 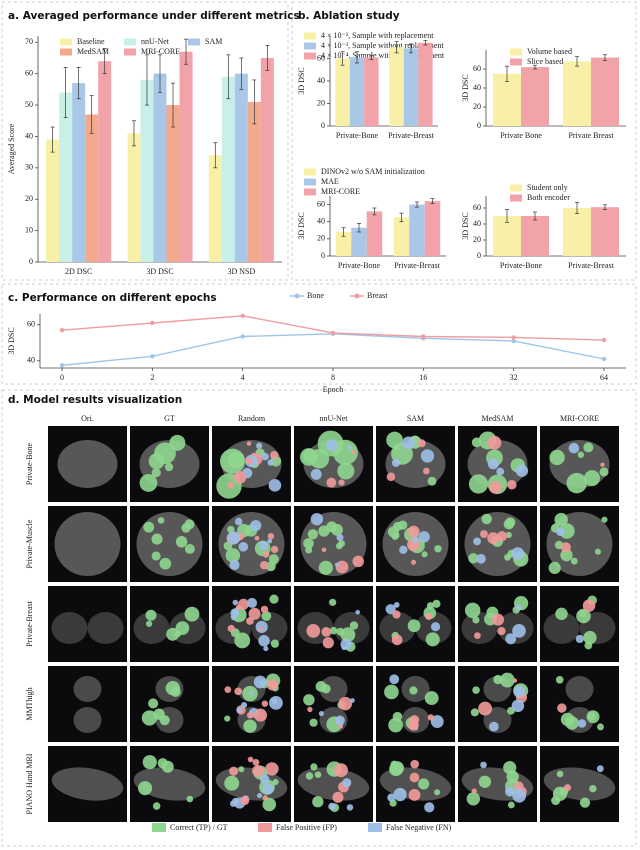 What do you see at coordinates (29, 167) in the screenshot?
I see `y-tick-label: 30` at bounding box center [29, 167].